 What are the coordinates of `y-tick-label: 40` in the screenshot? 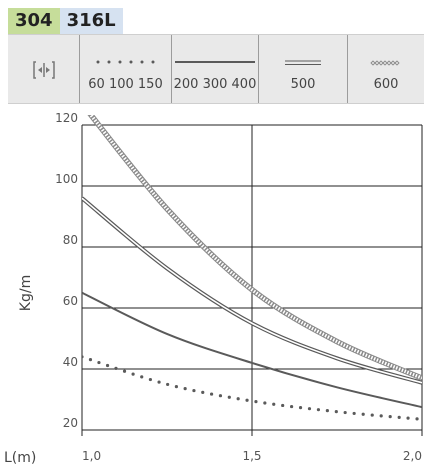 It's located at (70, 362).